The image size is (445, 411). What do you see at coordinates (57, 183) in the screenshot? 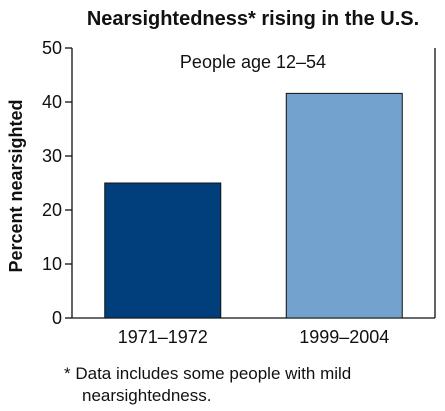
I see `y-ticks: 0 10 20 30 40 50` at bounding box center [57, 183].